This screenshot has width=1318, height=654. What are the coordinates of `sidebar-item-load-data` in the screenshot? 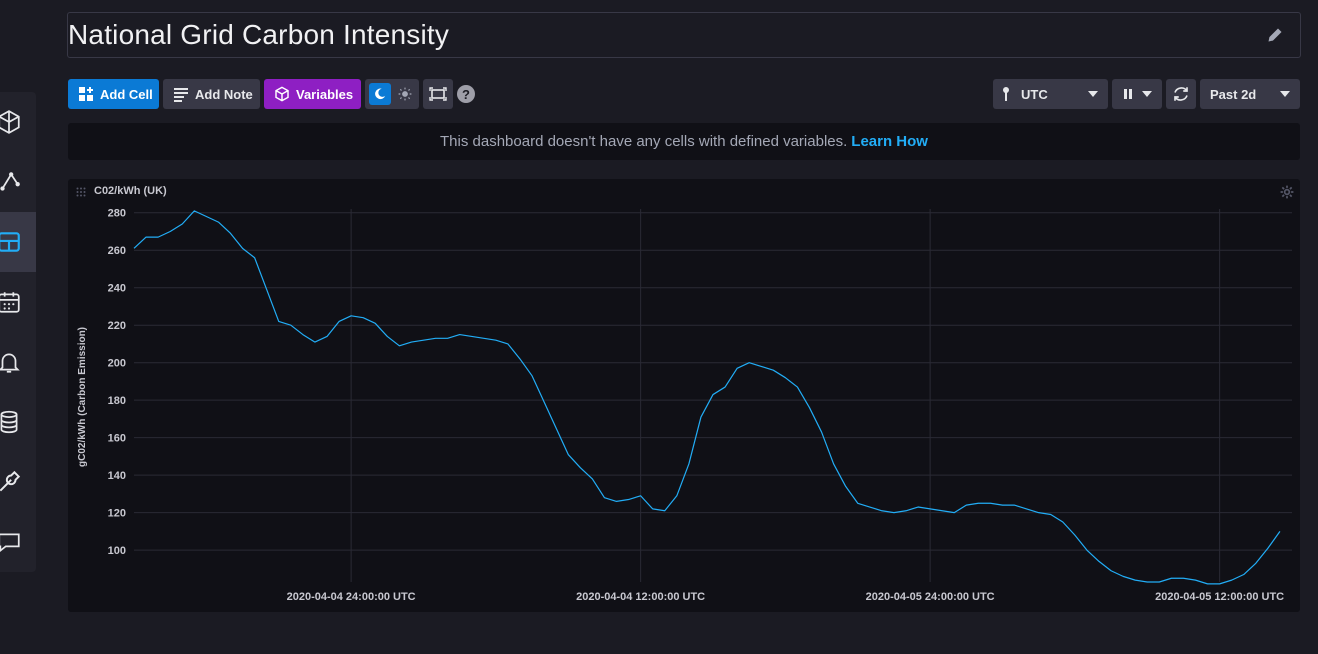 It's located at (18, 422).